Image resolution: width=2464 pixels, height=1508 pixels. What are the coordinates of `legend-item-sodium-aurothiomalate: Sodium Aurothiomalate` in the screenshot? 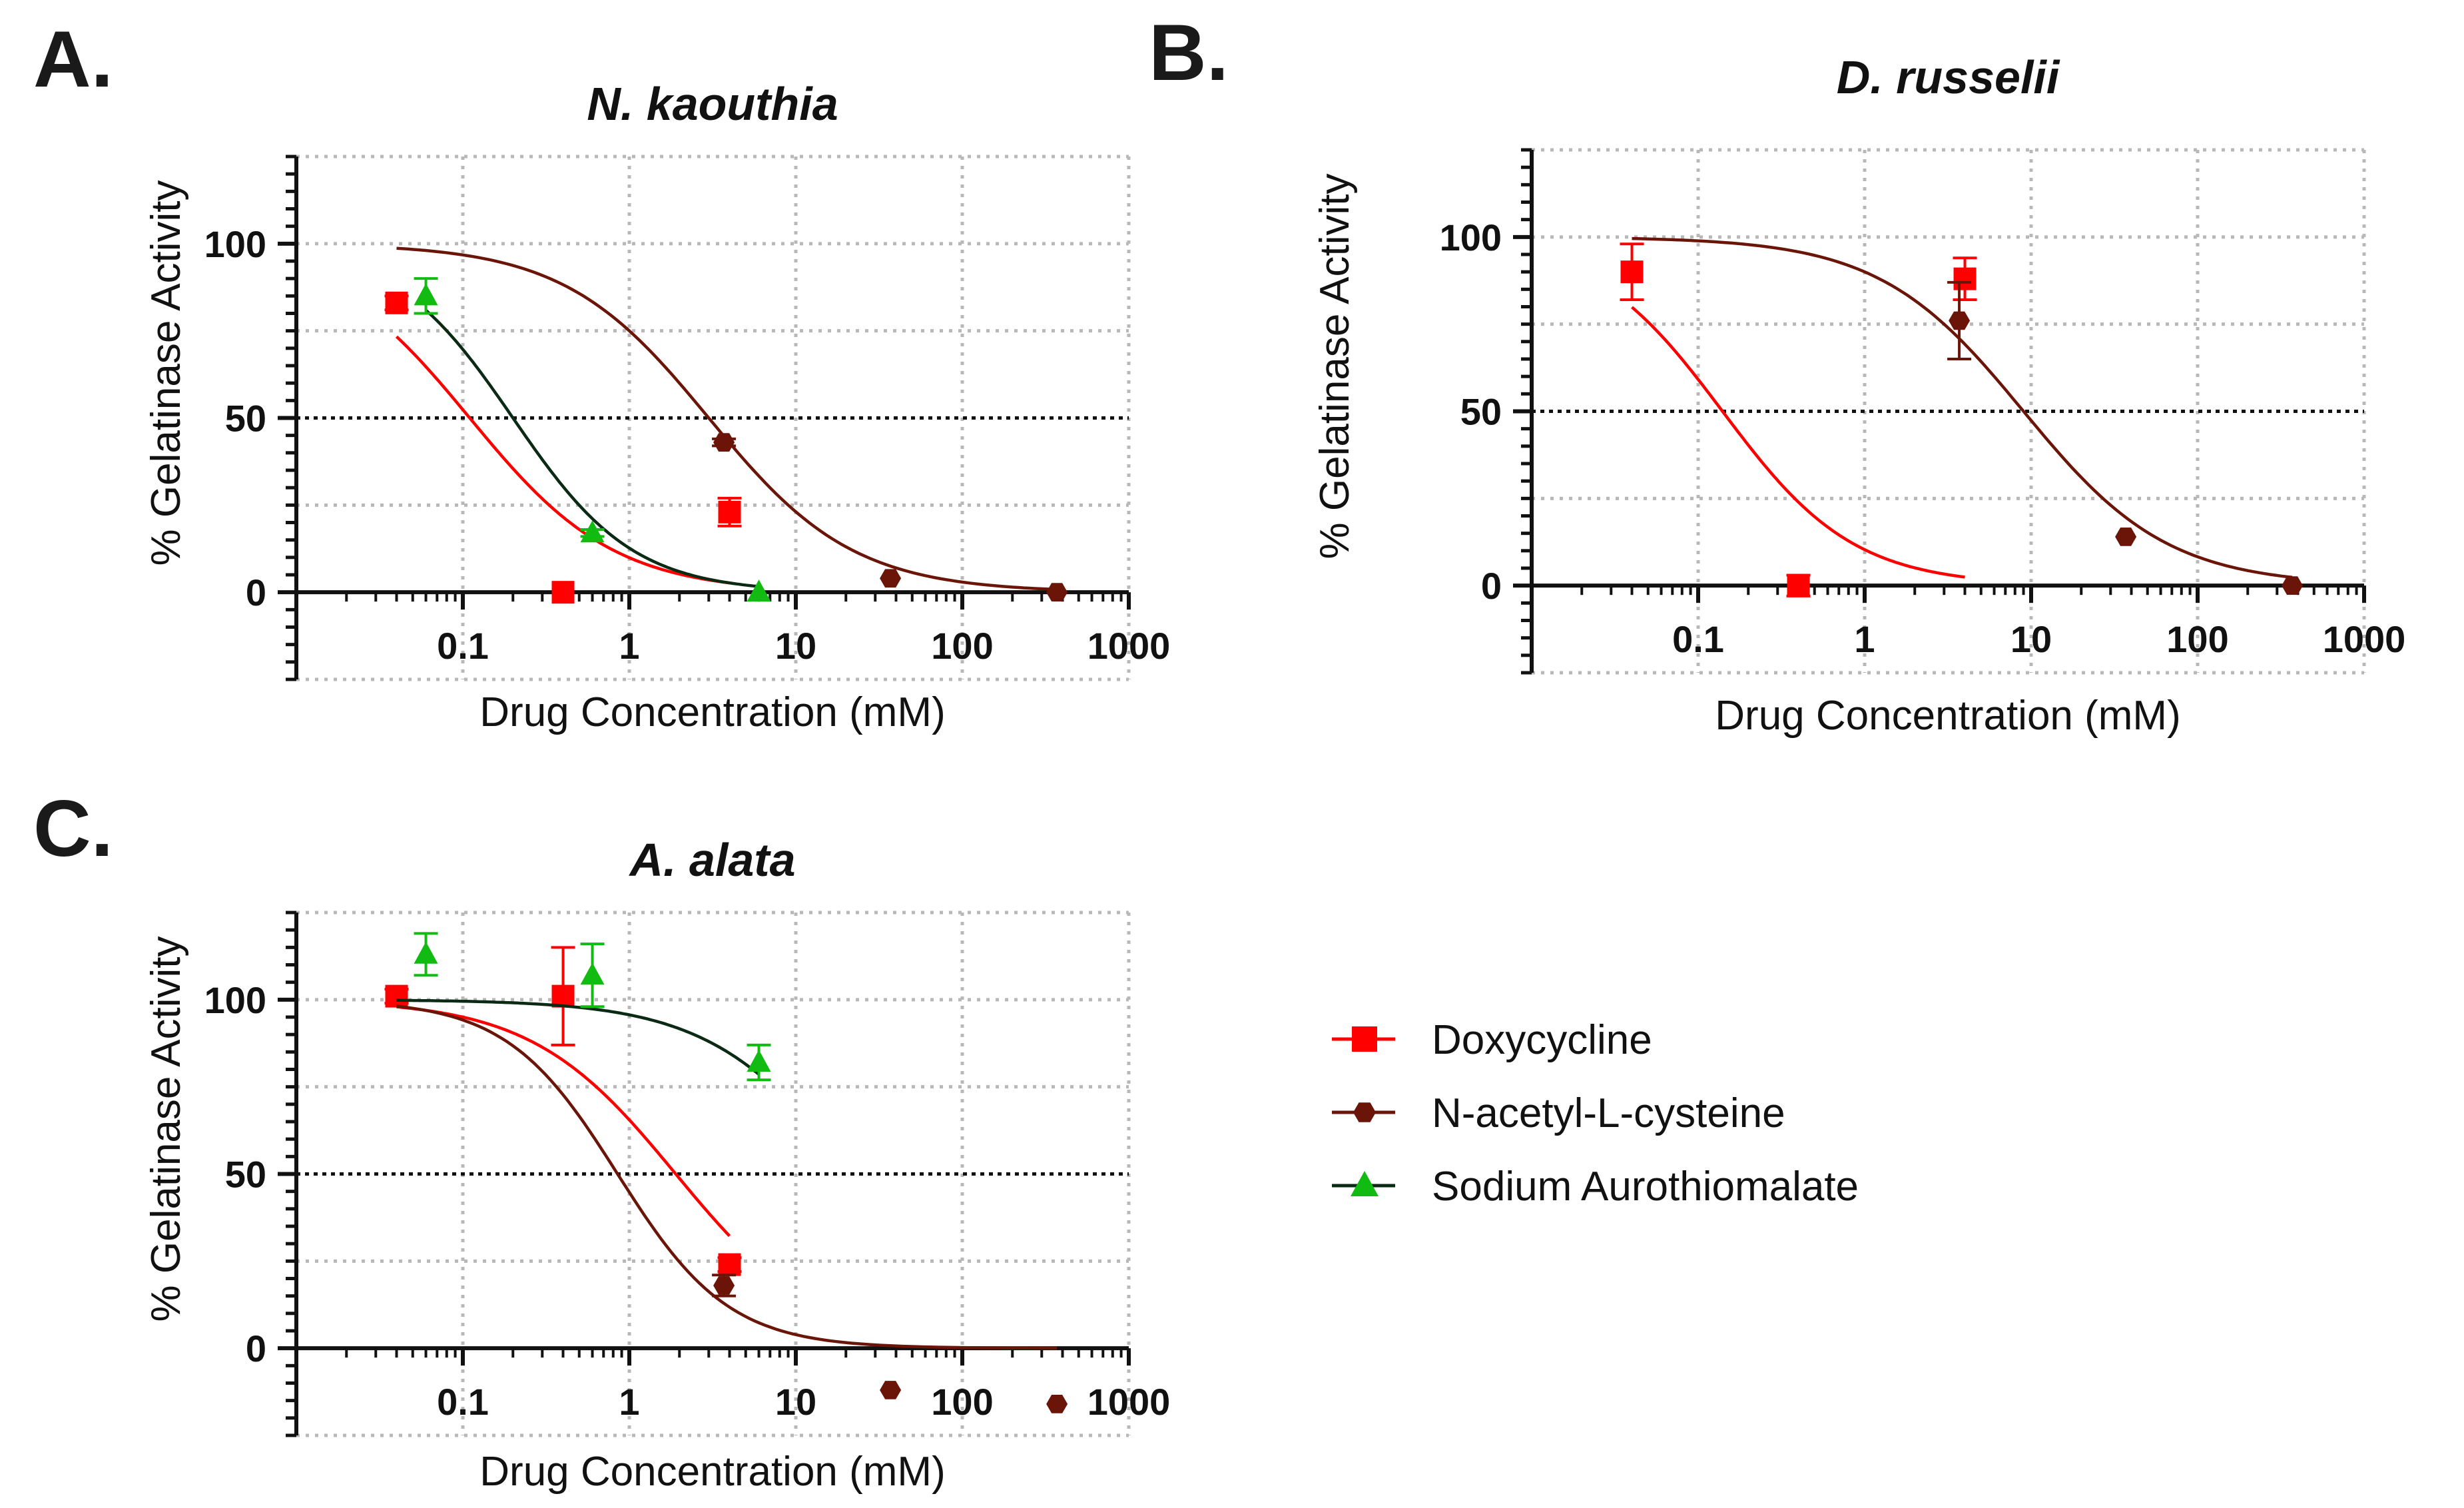 It's located at (1595, 1187).